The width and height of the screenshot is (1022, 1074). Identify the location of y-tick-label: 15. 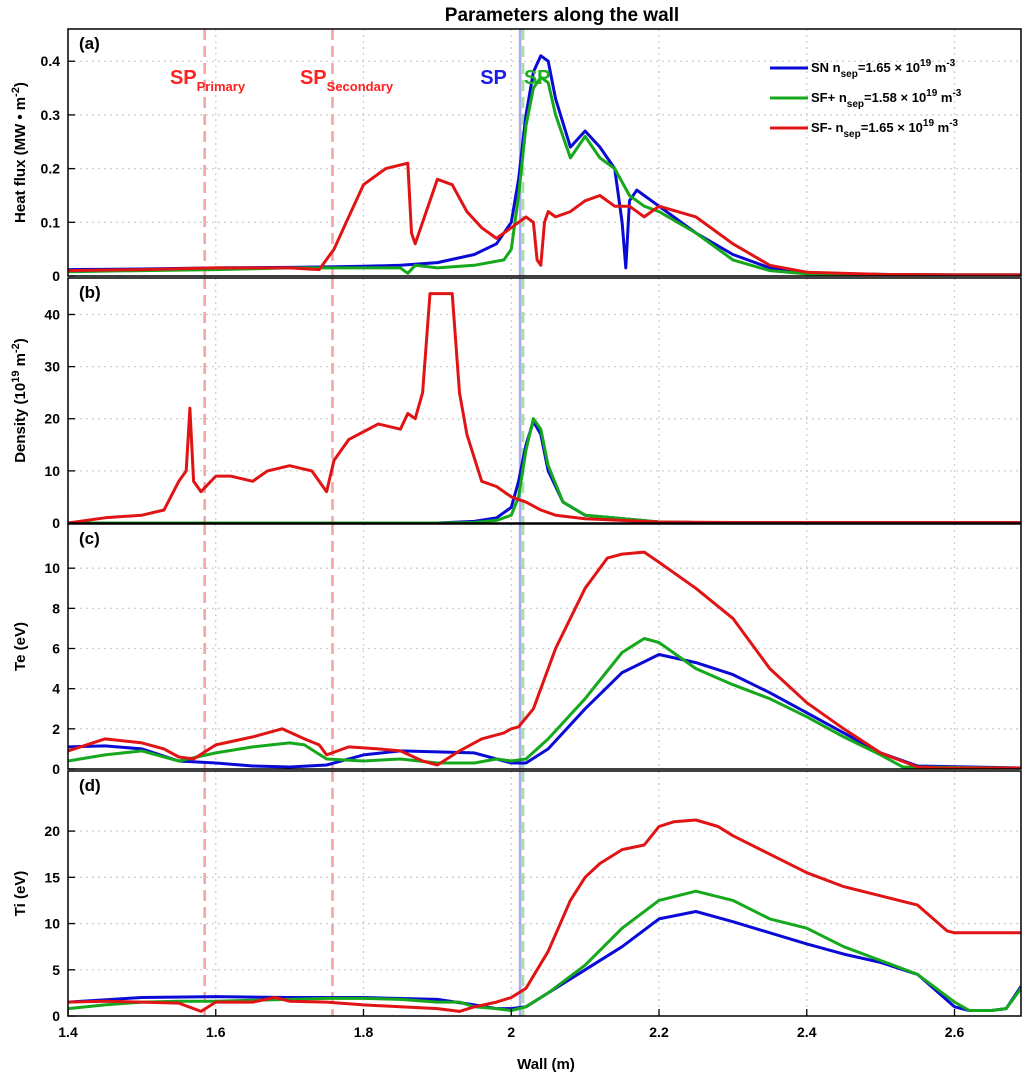
(52, 877).